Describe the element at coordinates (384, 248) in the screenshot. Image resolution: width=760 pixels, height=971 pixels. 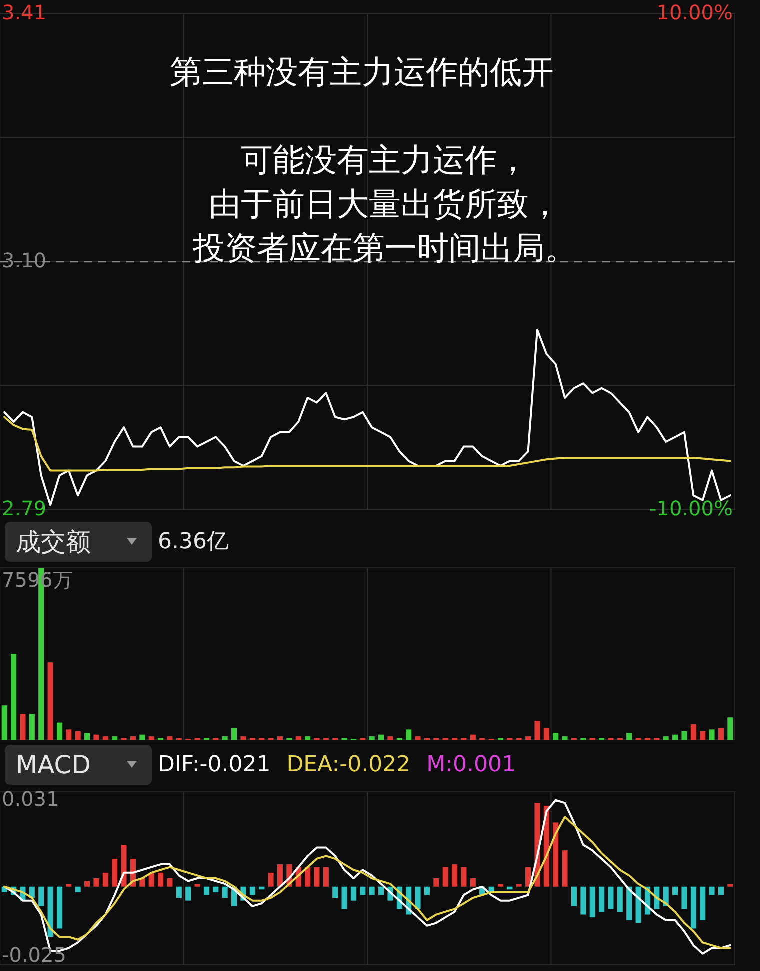
I see `annotation: 投资者应在第一时间出局。` at that location.